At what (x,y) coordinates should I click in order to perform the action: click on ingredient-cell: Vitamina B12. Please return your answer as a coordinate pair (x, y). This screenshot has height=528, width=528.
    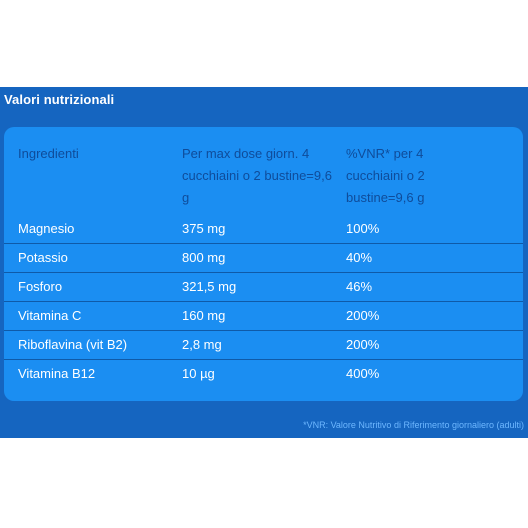
    Looking at the image, I should click on (57, 373).